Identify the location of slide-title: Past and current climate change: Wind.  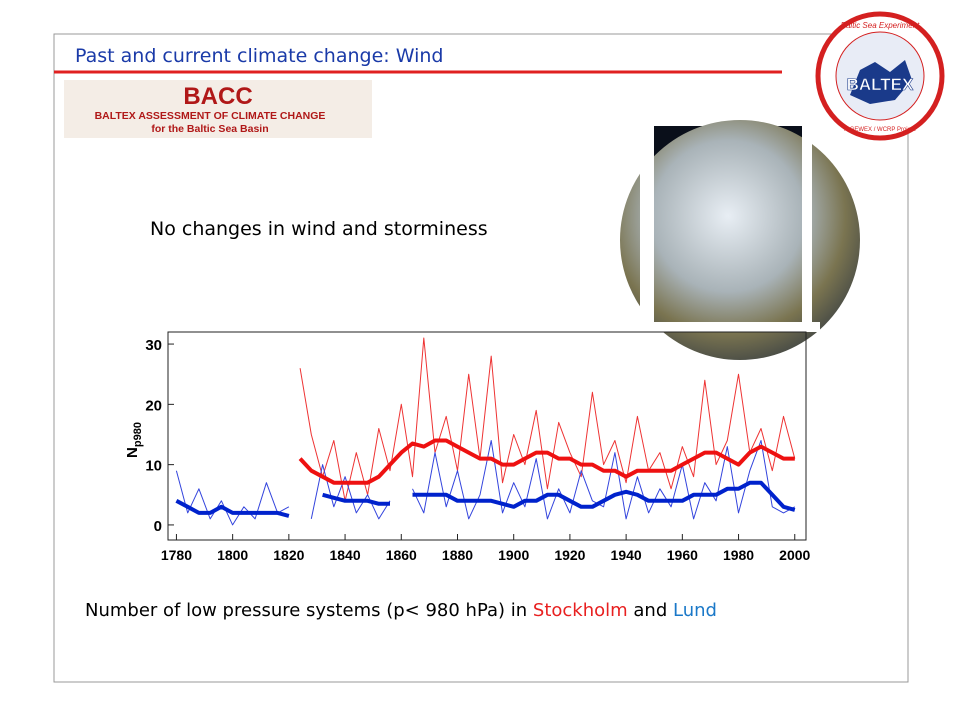
(259, 56).